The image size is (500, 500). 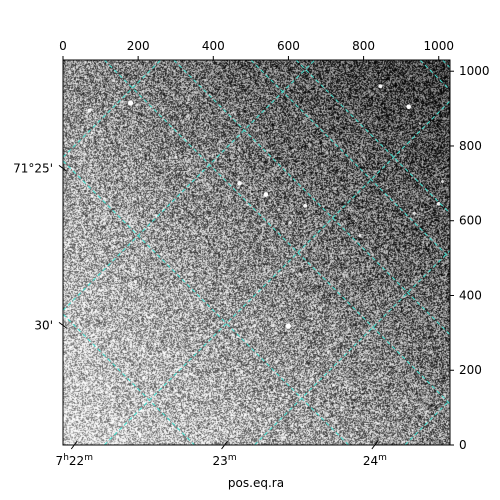 What do you see at coordinates (470, 295) in the screenshot?
I see `y-tick-label: 400` at bounding box center [470, 295].